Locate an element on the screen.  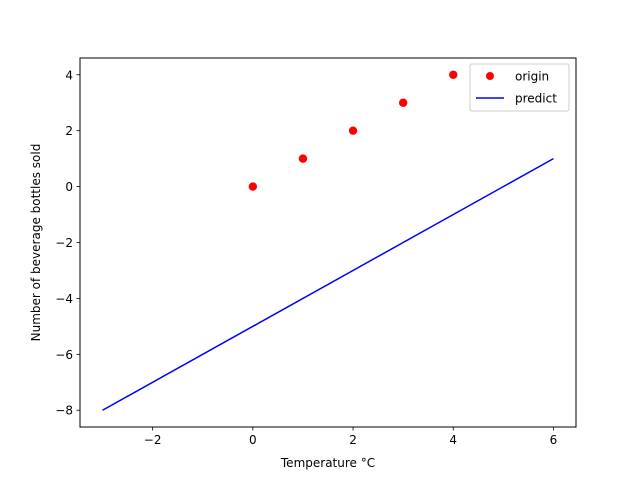
y-axis: −8 −6 −4 −2 0 2 4 is located at coordinates (67, 243).